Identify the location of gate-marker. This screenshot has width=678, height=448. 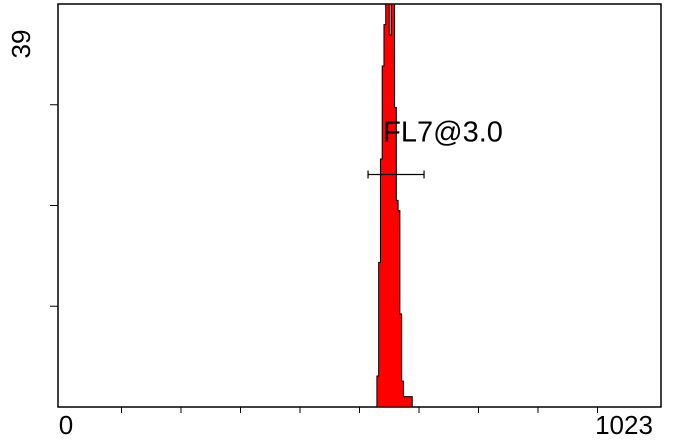
(396, 174).